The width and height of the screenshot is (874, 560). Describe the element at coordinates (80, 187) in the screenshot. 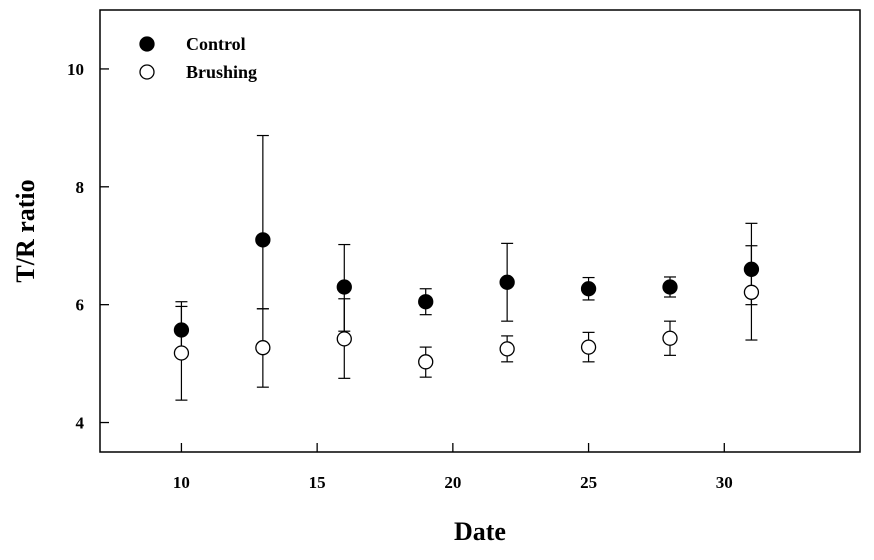

I see `y-tick-label: 8` at that location.